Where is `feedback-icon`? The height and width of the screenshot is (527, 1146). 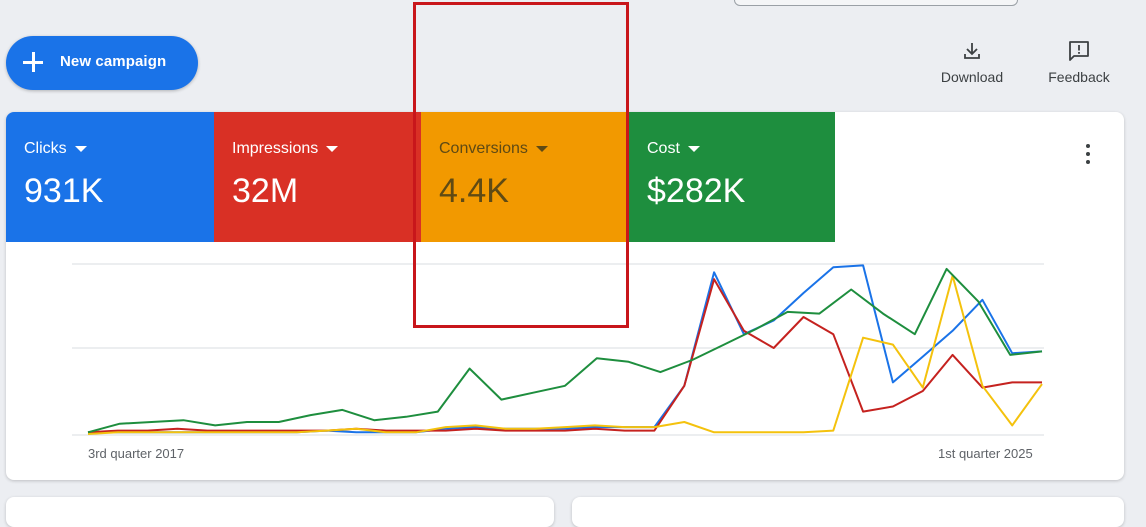
feedback-icon is located at coordinates (1079, 51).